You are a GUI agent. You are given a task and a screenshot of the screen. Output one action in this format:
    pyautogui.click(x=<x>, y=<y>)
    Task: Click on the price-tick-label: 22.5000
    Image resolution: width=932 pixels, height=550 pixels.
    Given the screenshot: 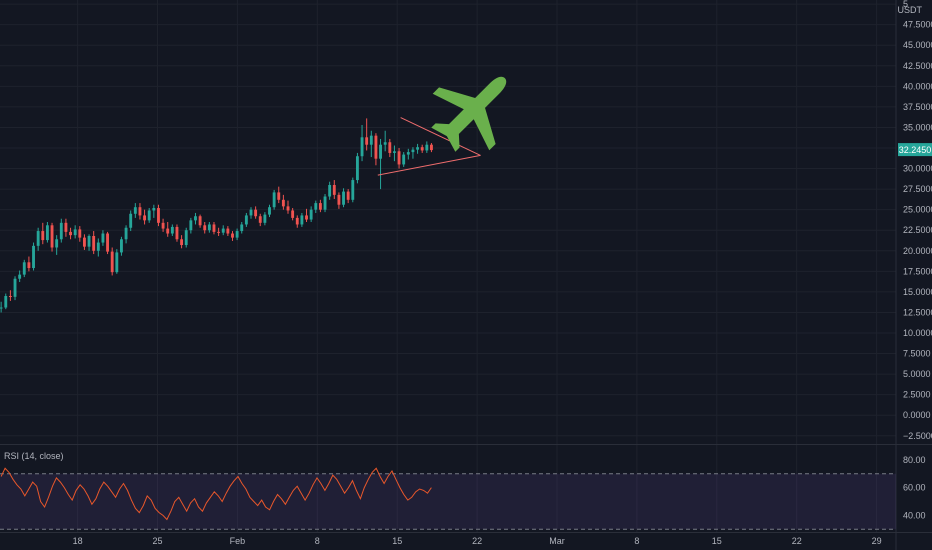 What is the action you would take?
    pyautogui.click(x=917, y=230)
    